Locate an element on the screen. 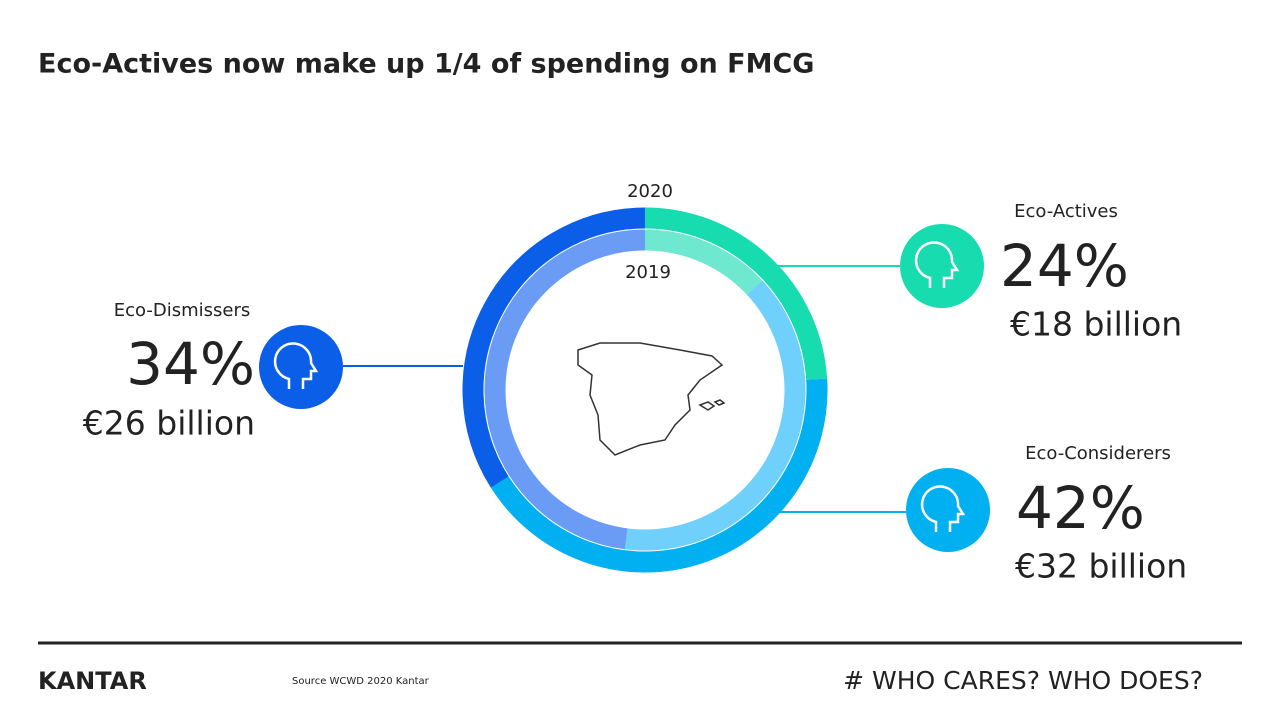 This screenshot has height=720, width=1280. tagline: # WHO CARES? WHO DOES? is located at coordinates (1023, 680).